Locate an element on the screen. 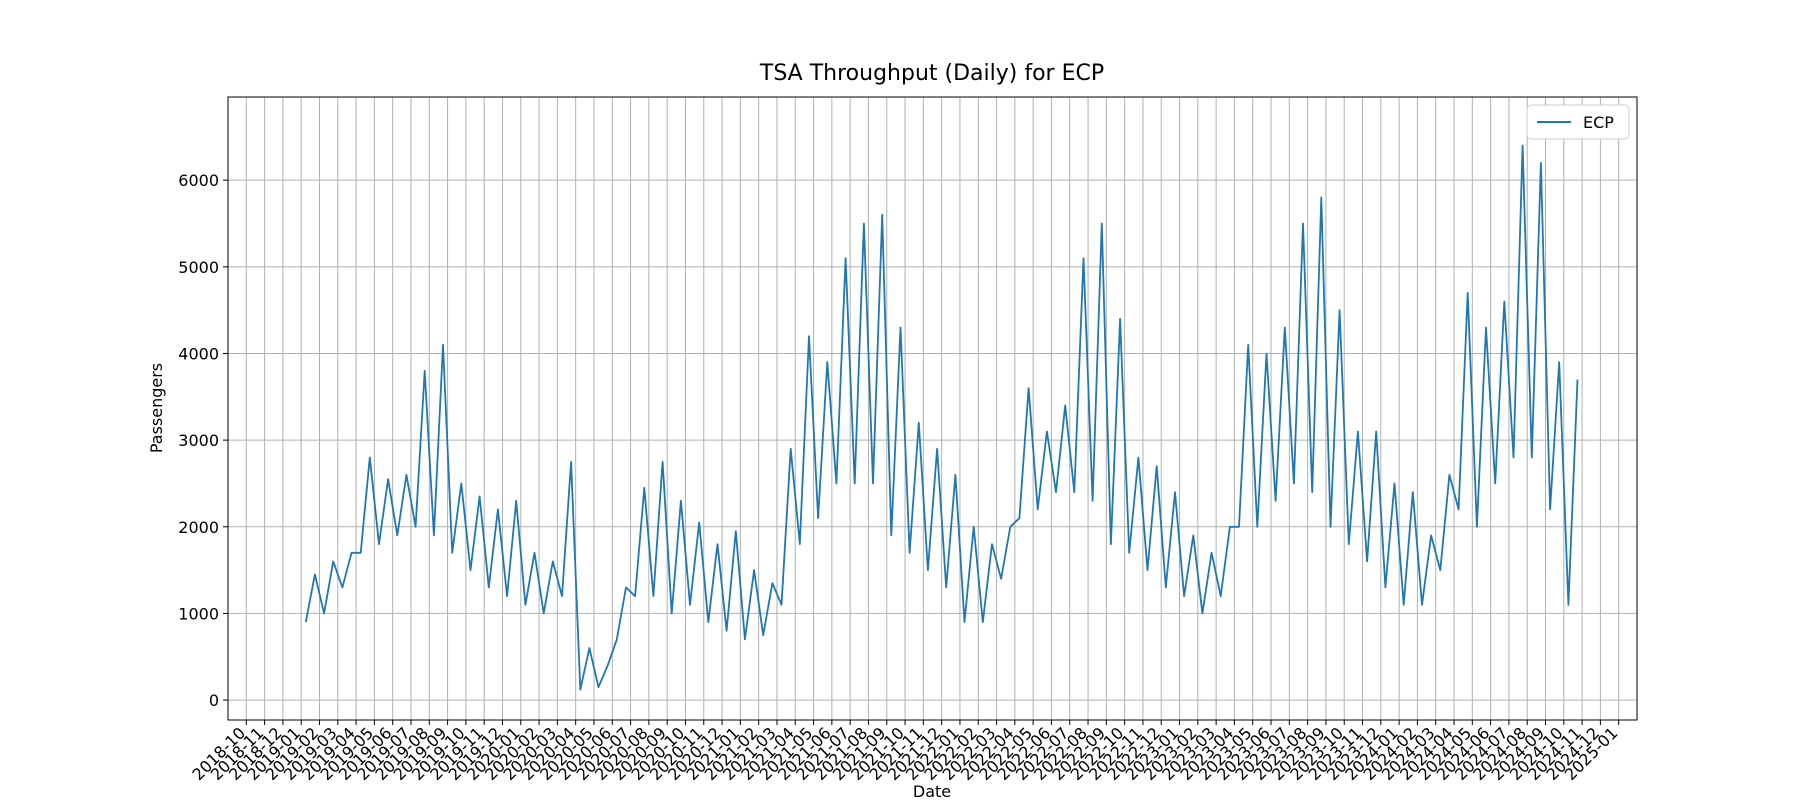 The width and height of the screenshot is (1800, 800). legend-box is located at coordinates (1578, 122).